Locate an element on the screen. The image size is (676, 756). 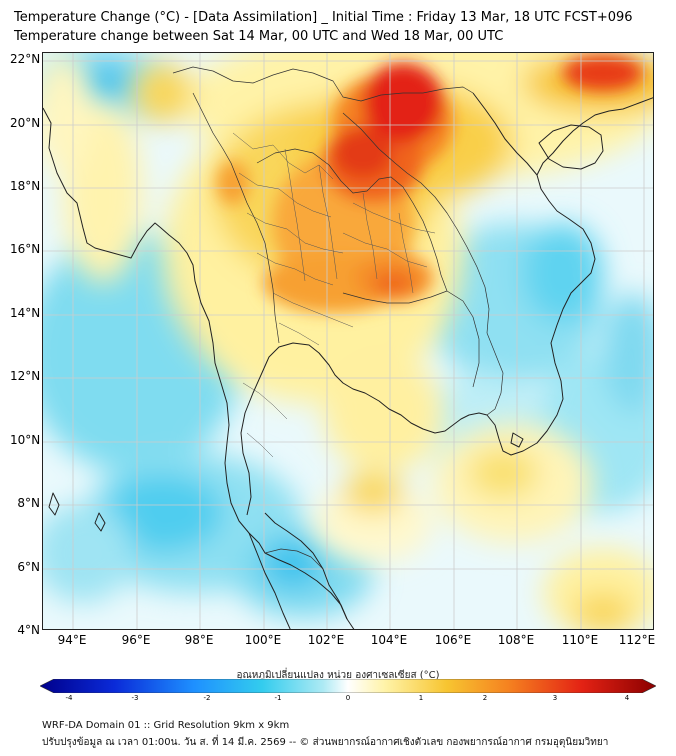
lon-label-110e: 110°E is located at coordinates (580, 640).